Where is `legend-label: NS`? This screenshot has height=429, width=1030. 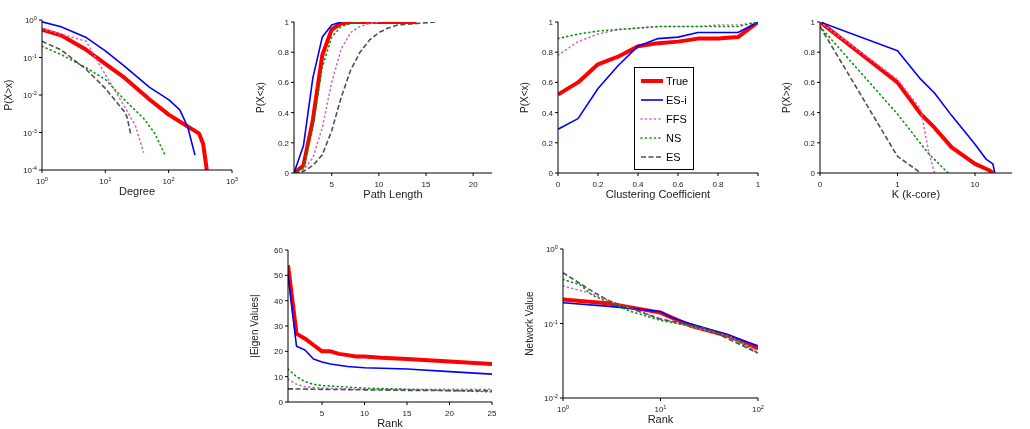 legend-label: NS is located at coordinates (674, 137).